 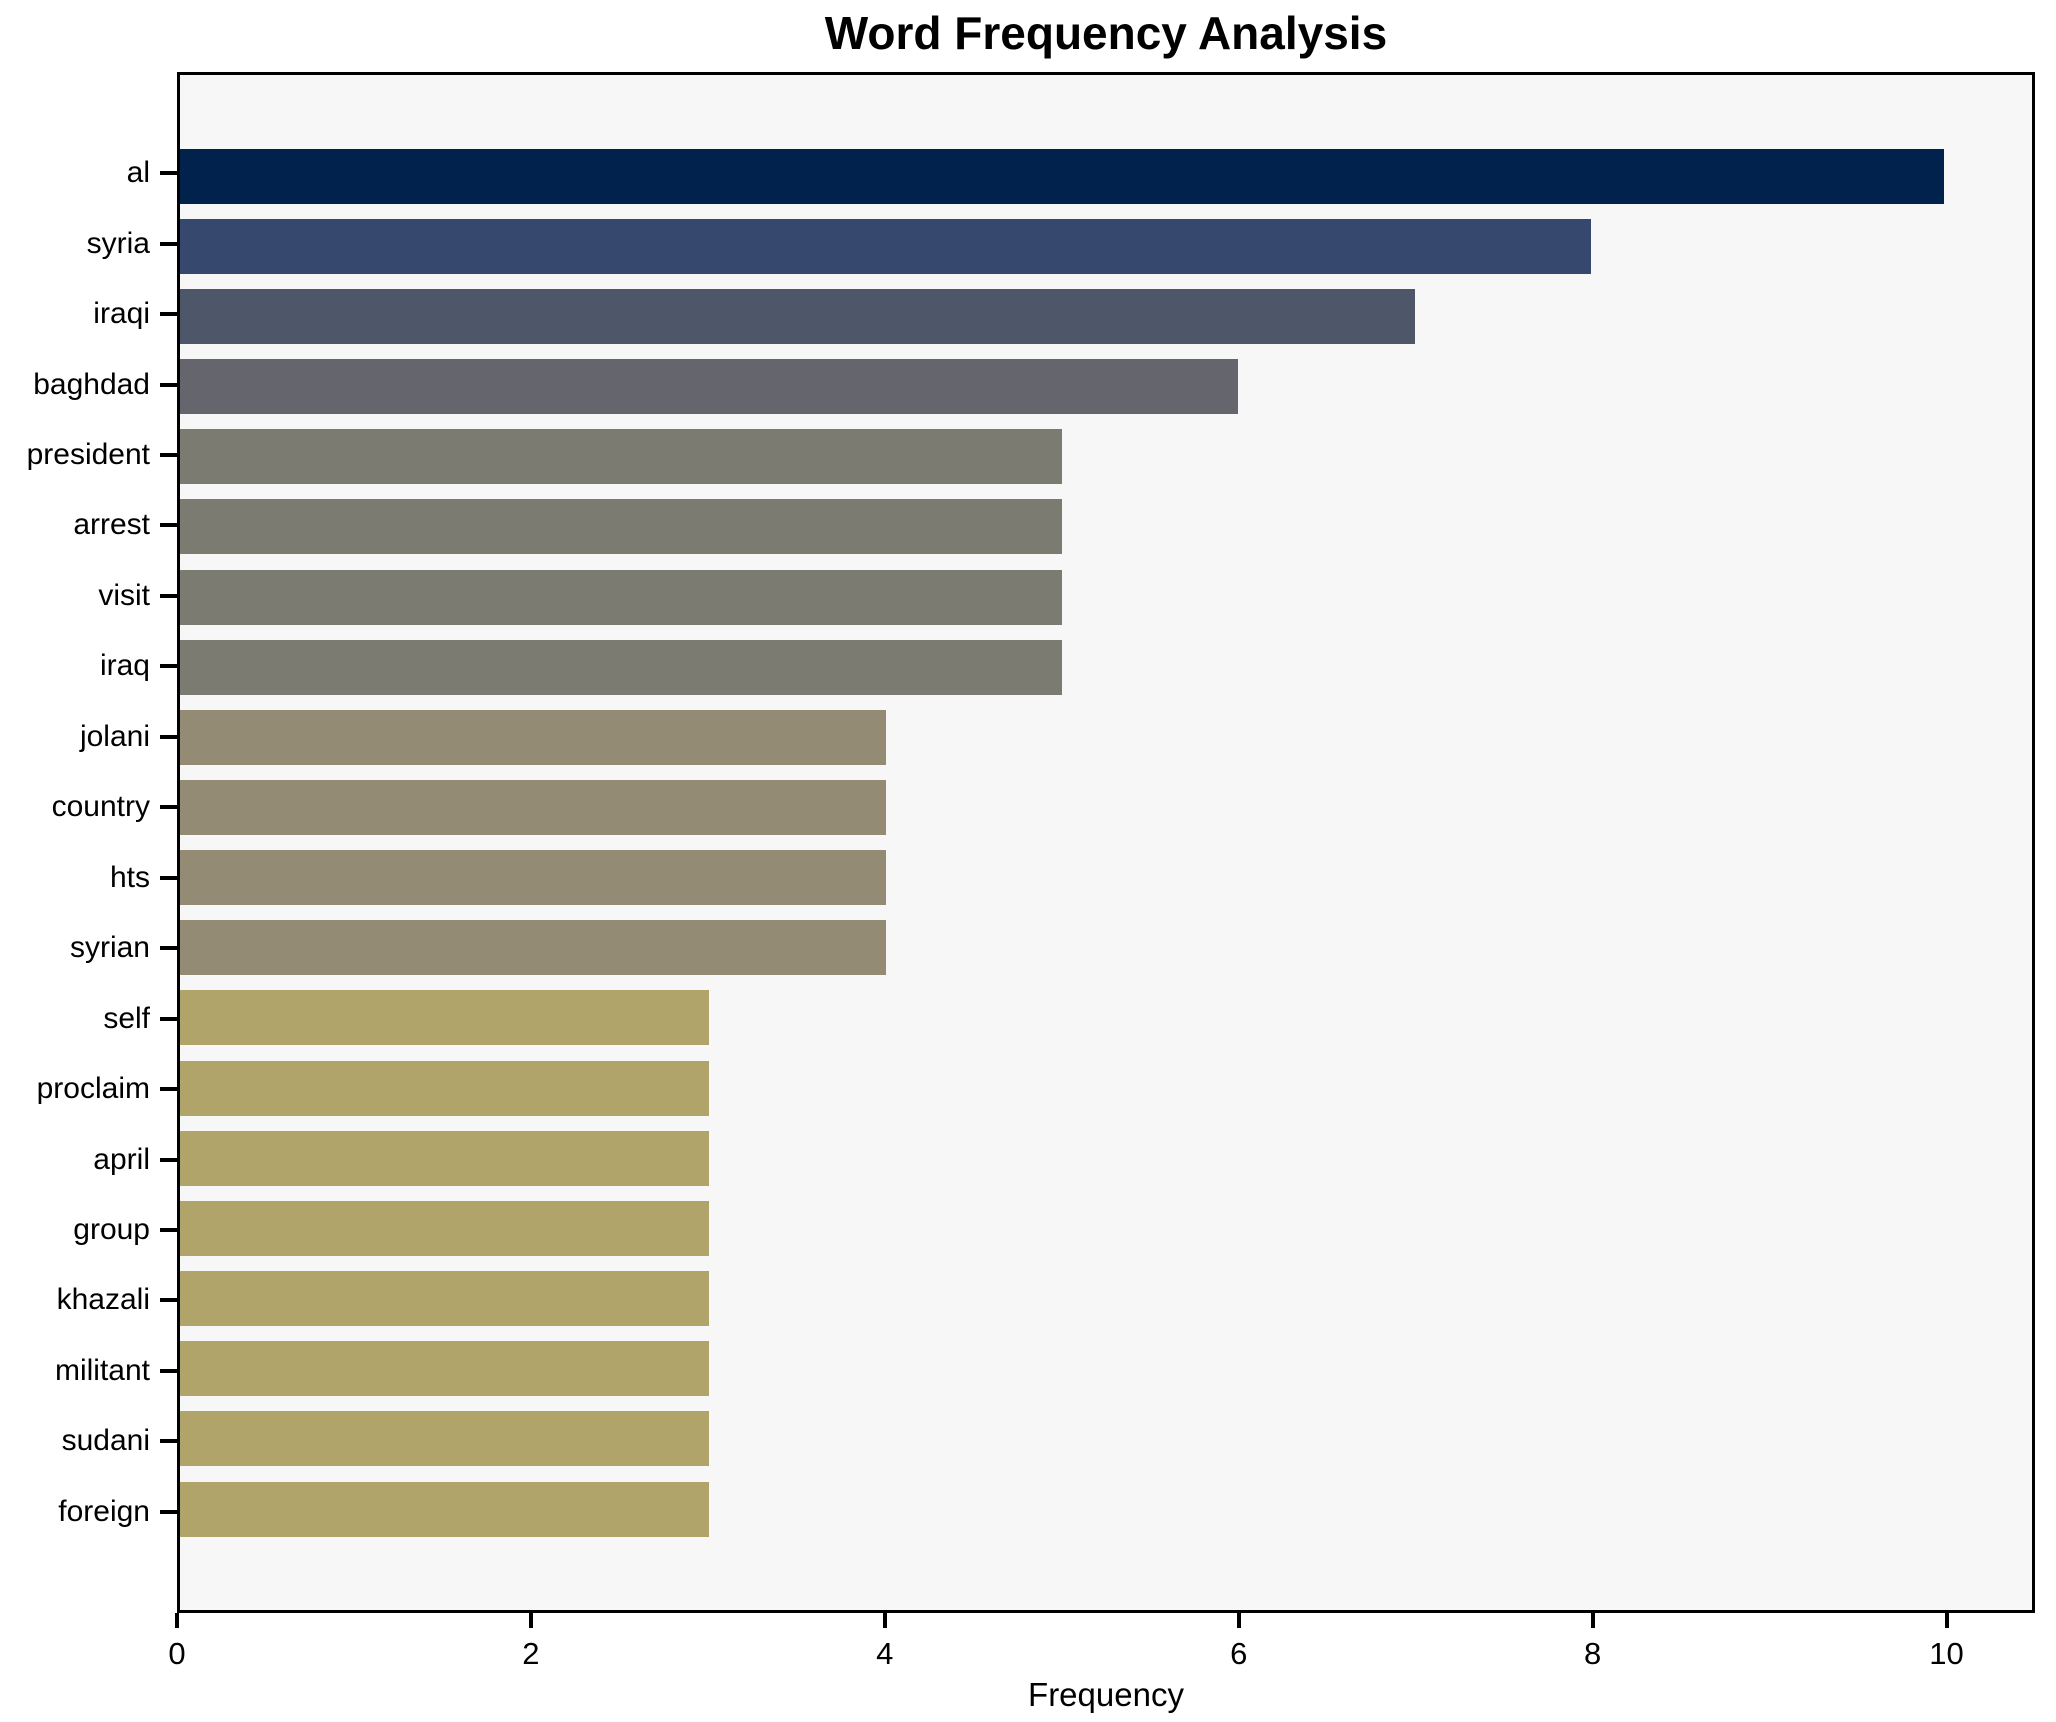 What do you see at coordinates (124, 666) in the screenshot?
I see `y-tick-label: iraq` at bounding box center [124, 666].